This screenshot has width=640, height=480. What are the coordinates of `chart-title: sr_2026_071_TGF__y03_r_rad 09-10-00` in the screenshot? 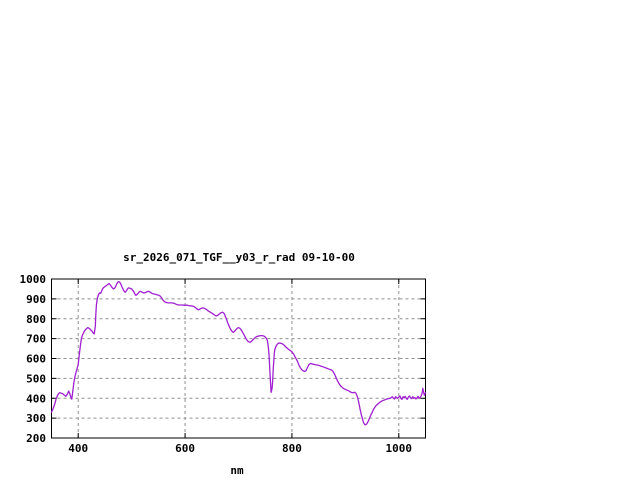 It's located at (239, 257).